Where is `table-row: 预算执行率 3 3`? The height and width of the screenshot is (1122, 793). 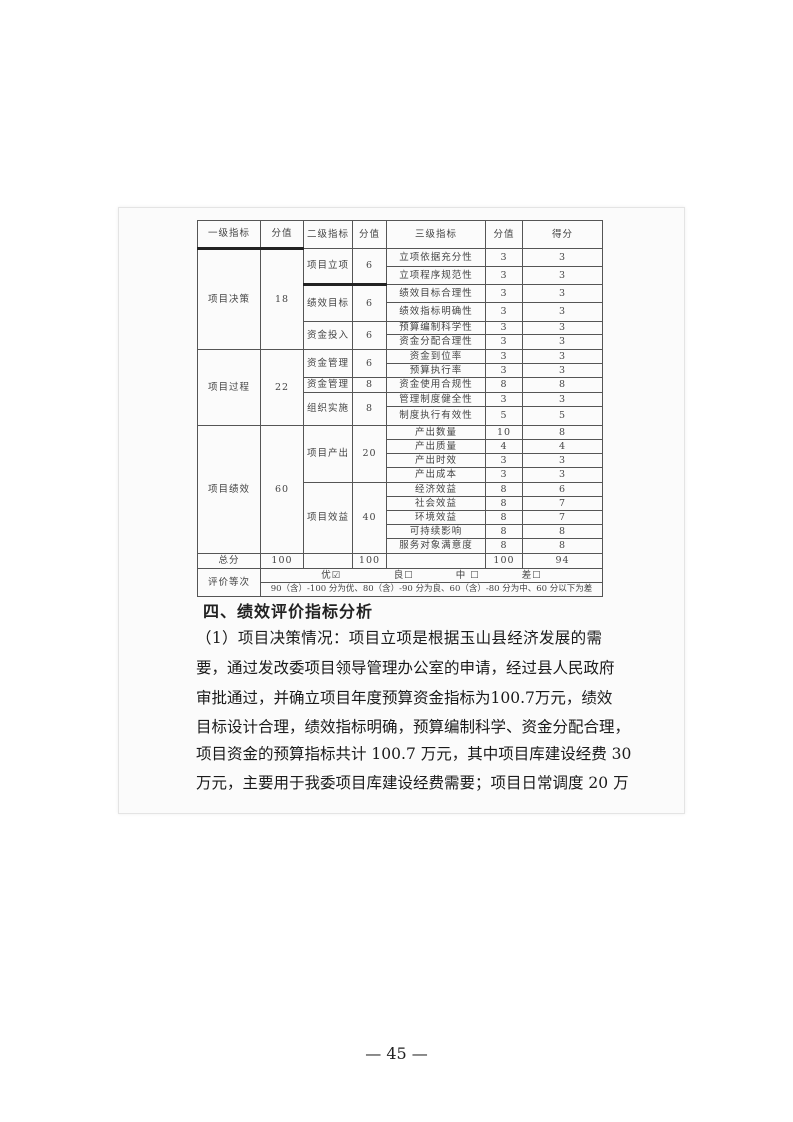
table-row: 预算执行率 3 3 is located at coordinates (400, 370).